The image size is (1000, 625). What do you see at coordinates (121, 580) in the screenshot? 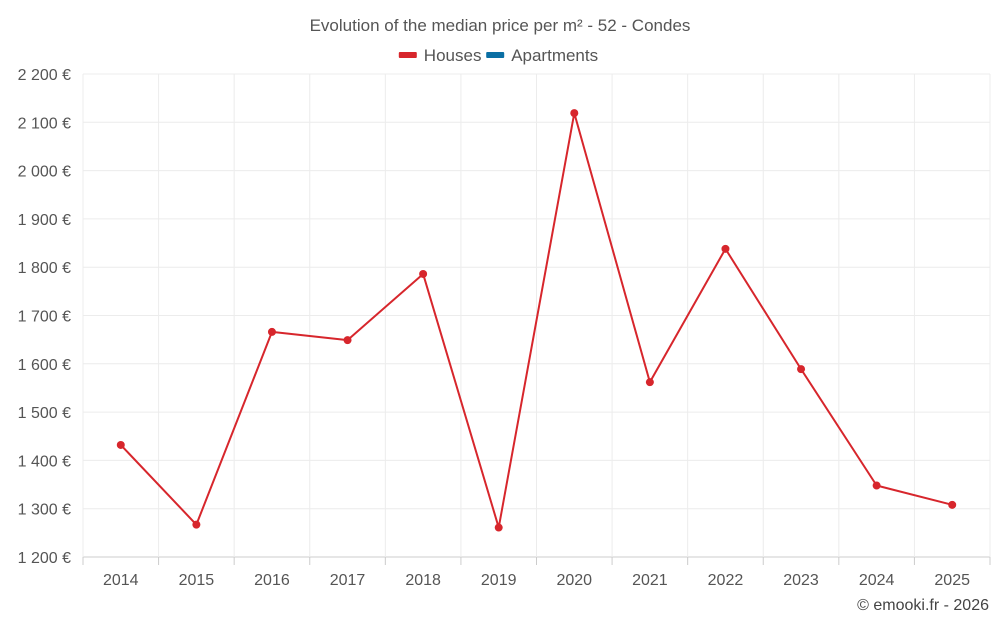
I see `x-tick-label: 2014` at bounding box center [121, 580].